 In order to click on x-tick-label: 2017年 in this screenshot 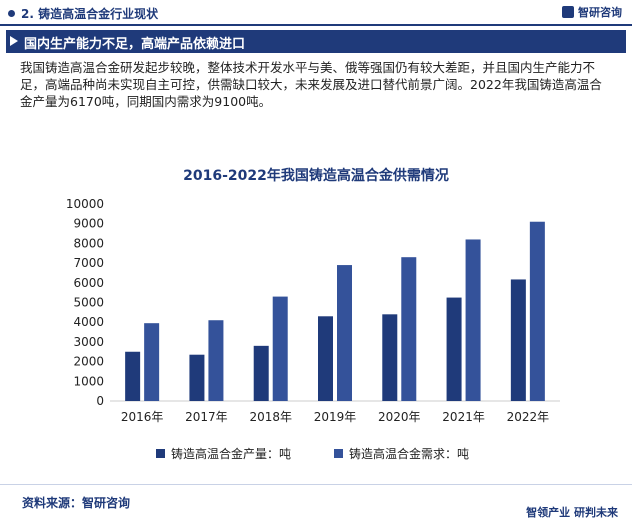, I will do `click(206, 417)`.